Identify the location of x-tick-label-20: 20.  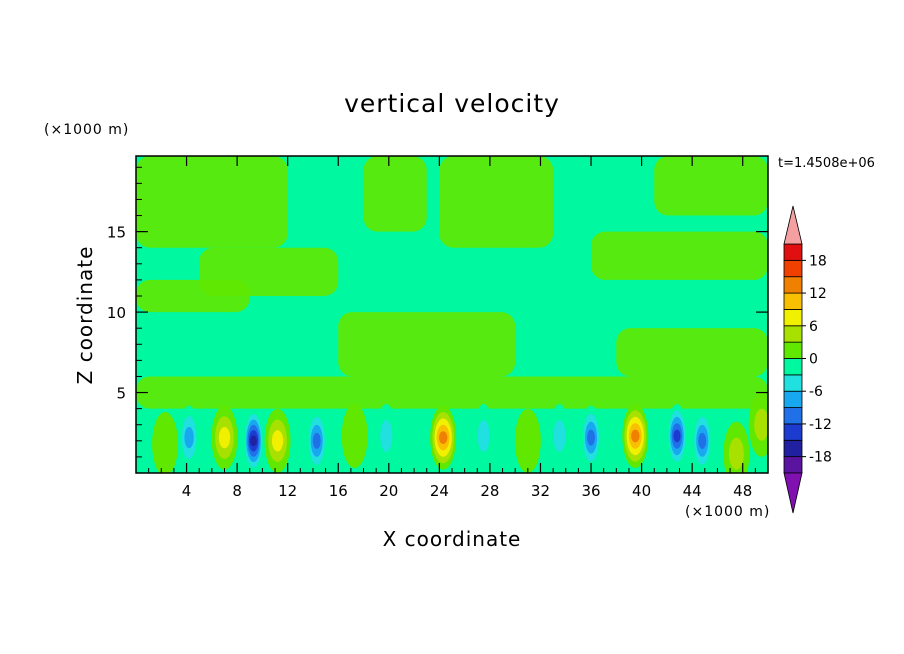
(388, 491).